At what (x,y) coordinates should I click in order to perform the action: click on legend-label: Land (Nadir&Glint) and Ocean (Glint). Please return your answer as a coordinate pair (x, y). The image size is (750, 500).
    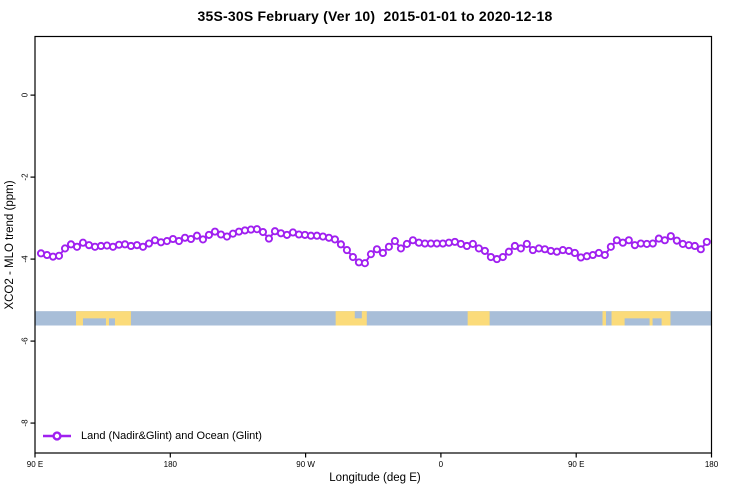
    Looking at the image, I should click on (171, 435).